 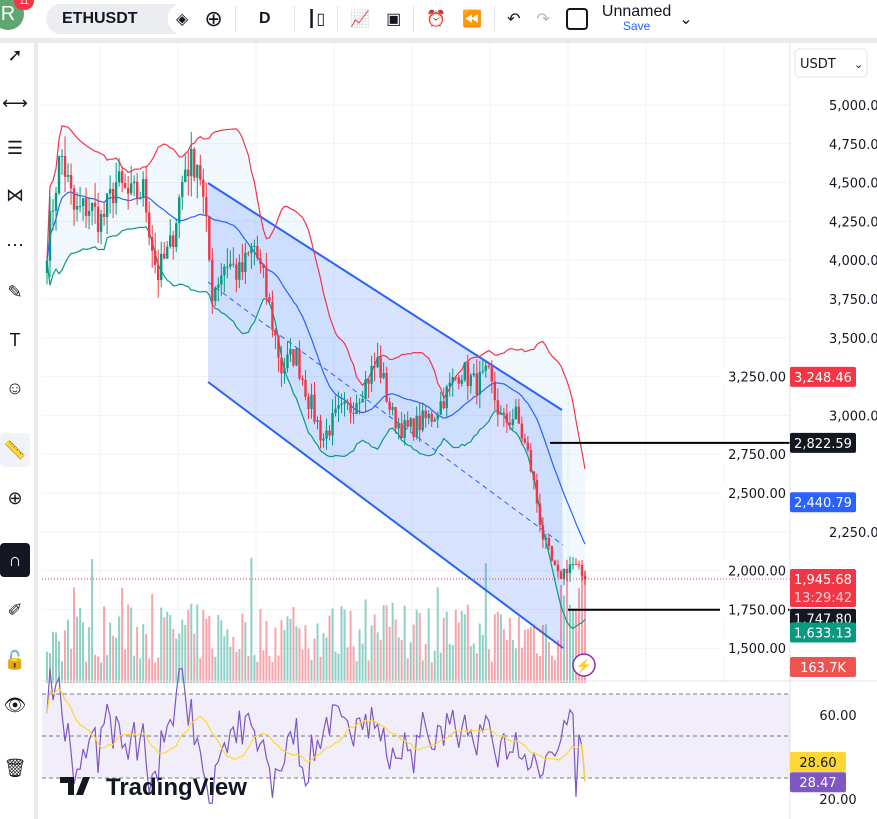 I want to click on price-tick: 3,500.00, so click(x=853, y=339).